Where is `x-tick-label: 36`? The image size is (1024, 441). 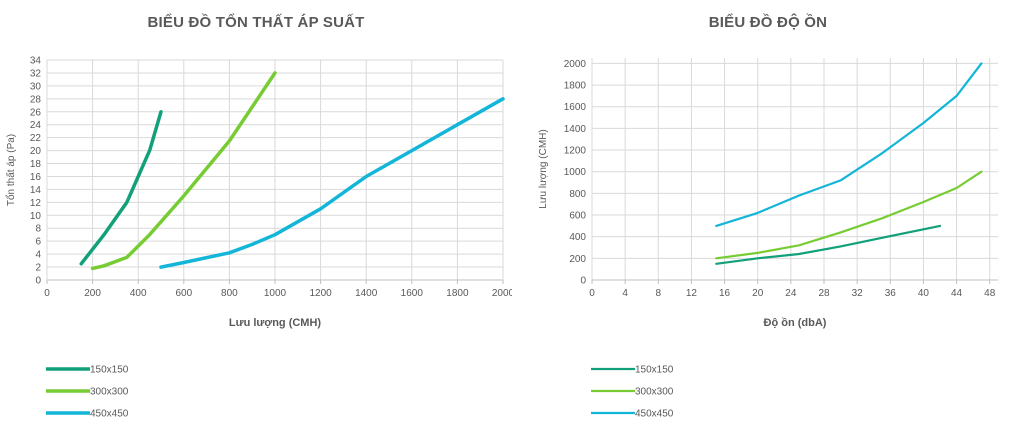
x-tick-label: 36 is located at coordinates (891, 293).